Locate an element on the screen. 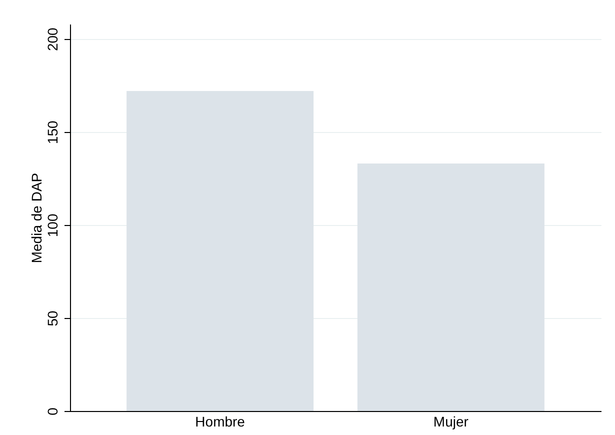  y-tick-label: 100 is located at coordinates (52, 226).